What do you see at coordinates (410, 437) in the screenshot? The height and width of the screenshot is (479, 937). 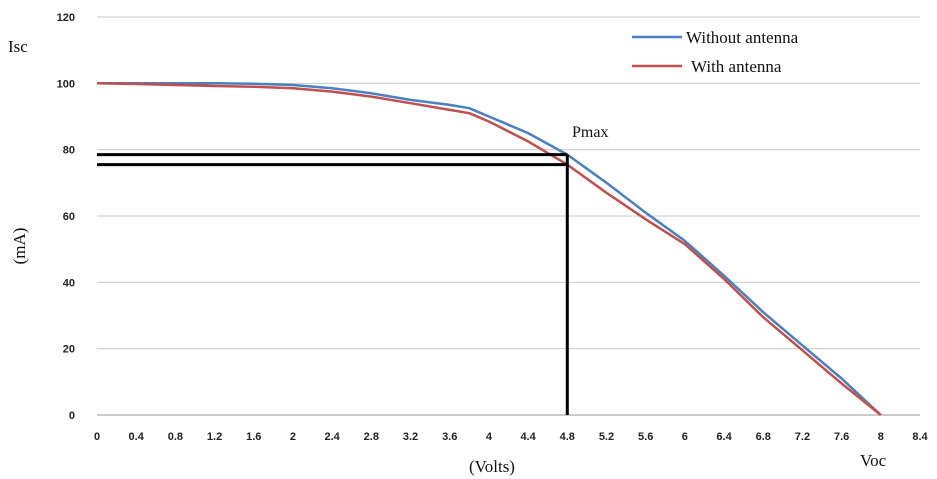 I see `x-tick-label: 3.2` at bounding box center [410, 437].